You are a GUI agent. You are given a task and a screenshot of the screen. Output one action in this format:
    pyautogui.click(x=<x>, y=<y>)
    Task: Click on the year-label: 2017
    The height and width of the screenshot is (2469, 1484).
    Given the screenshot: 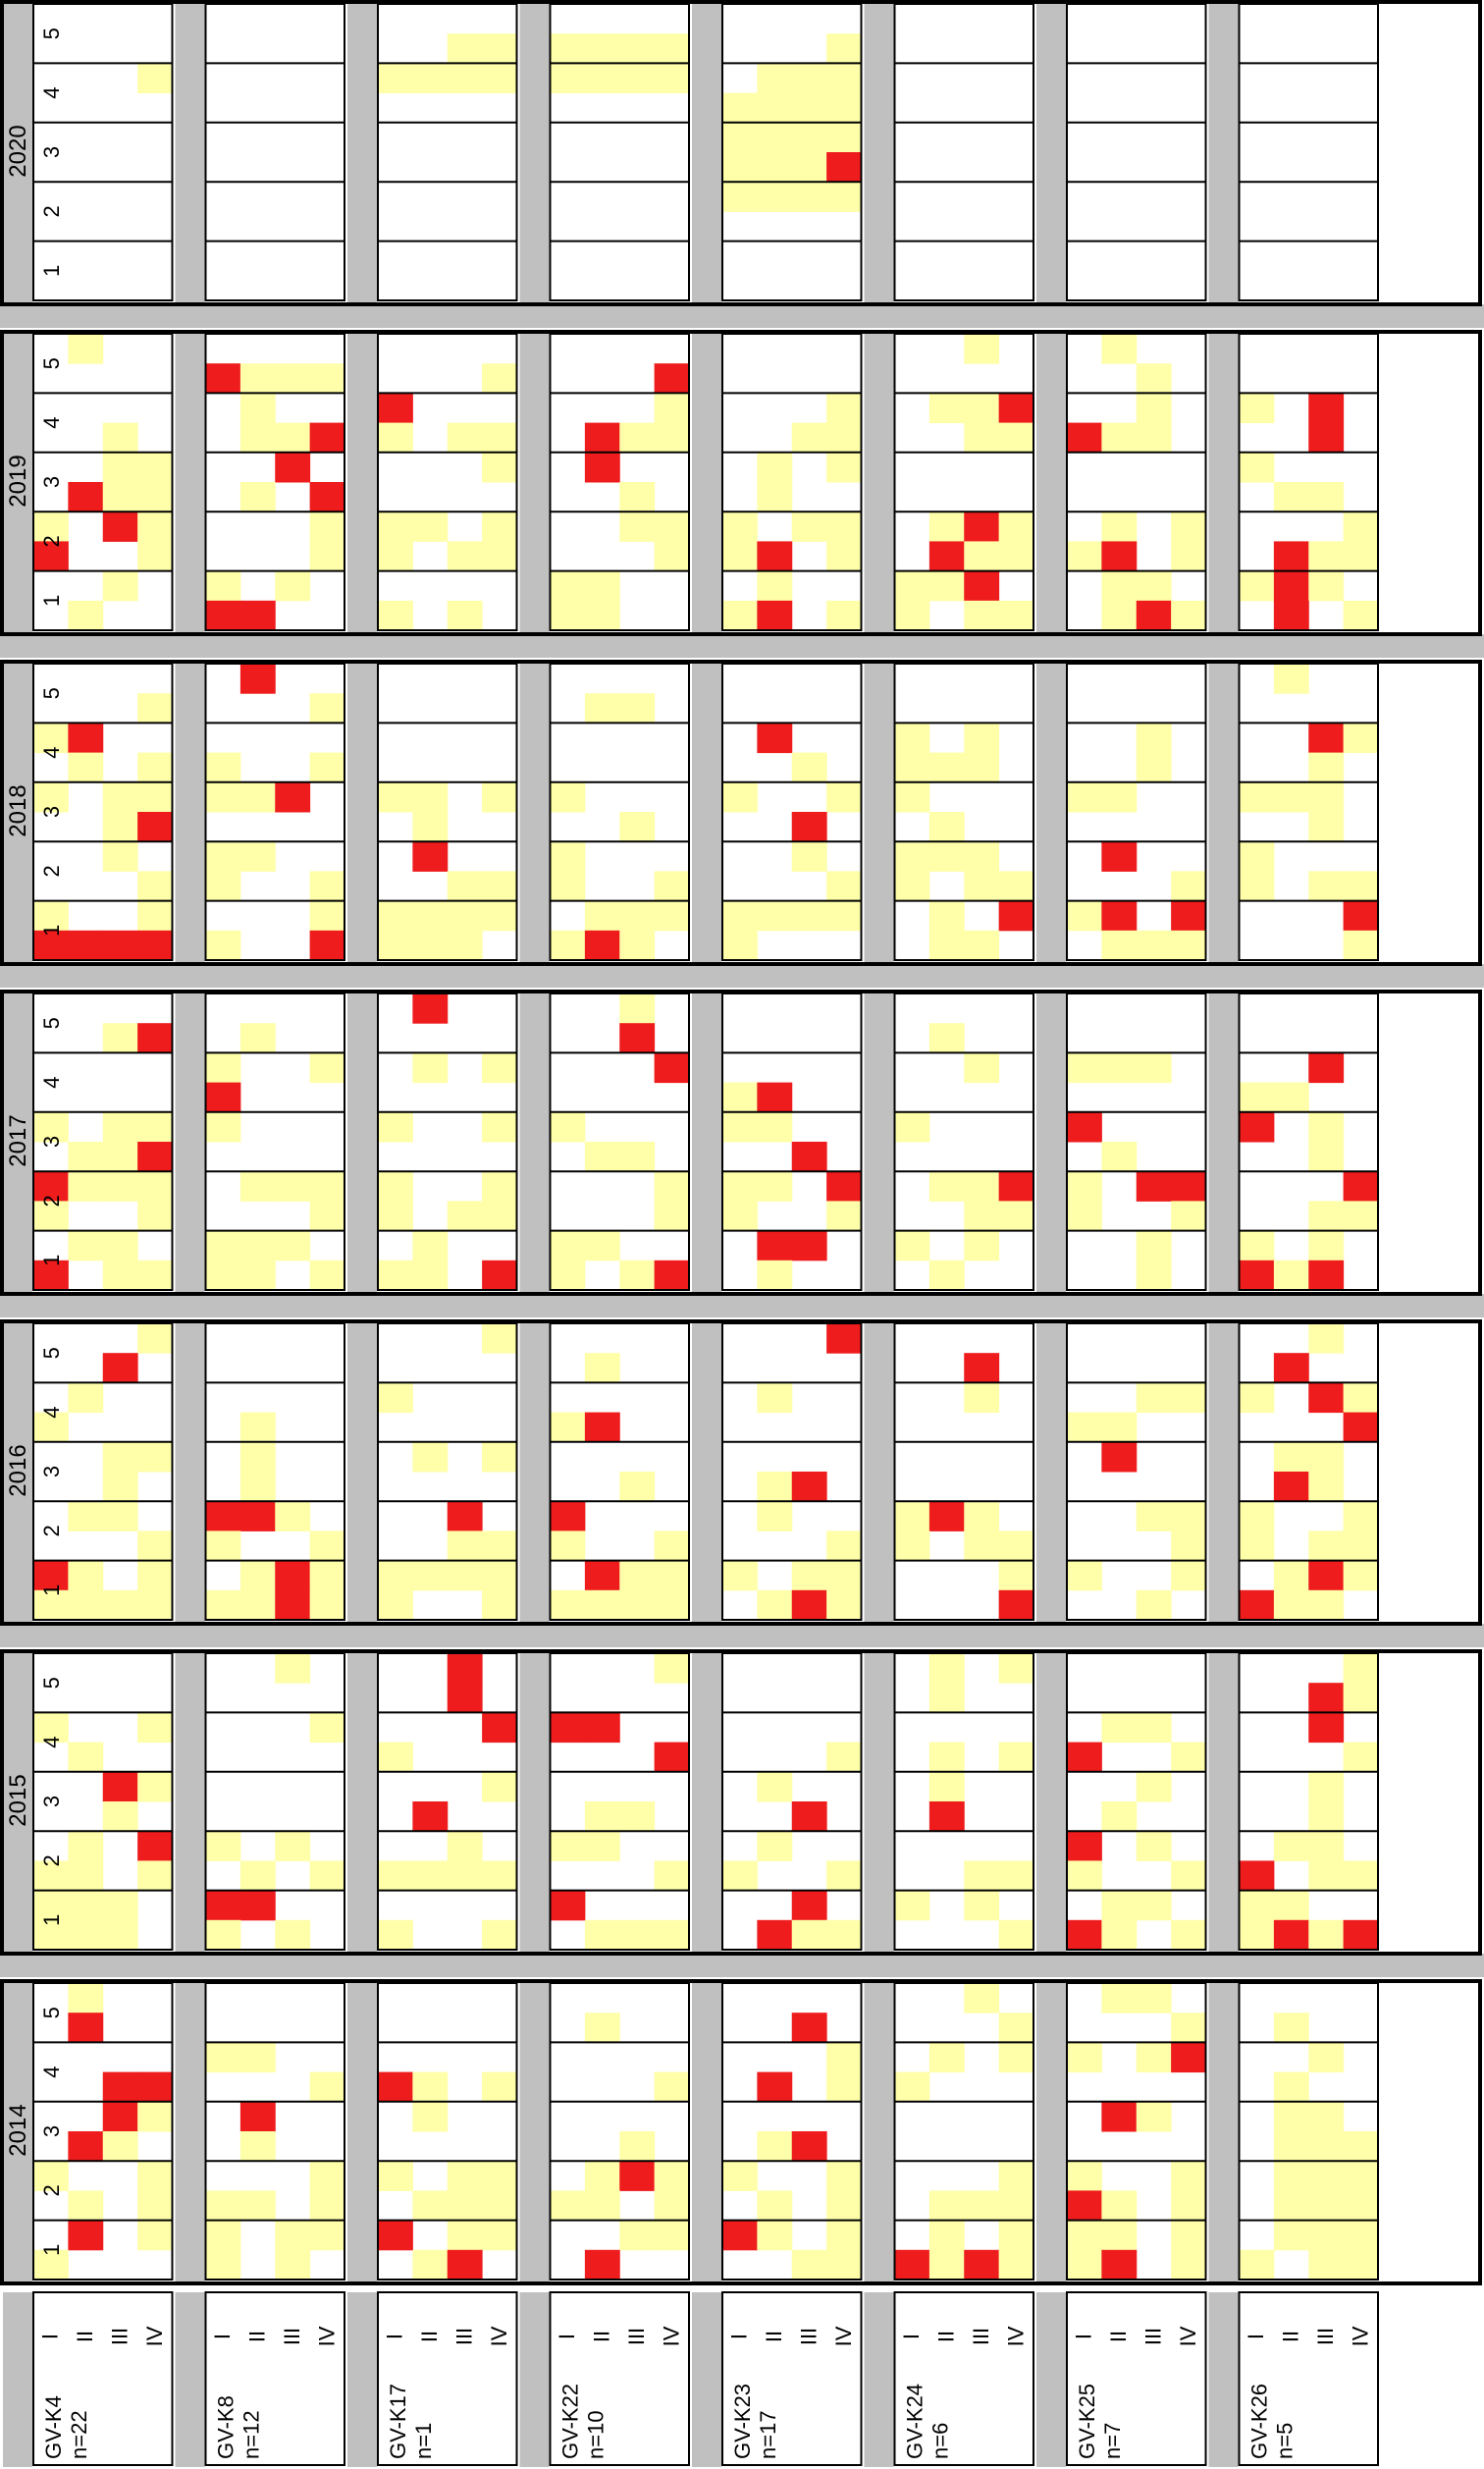 What is the action you would take?
    pyautogui.click(x=18, y=1140)
    